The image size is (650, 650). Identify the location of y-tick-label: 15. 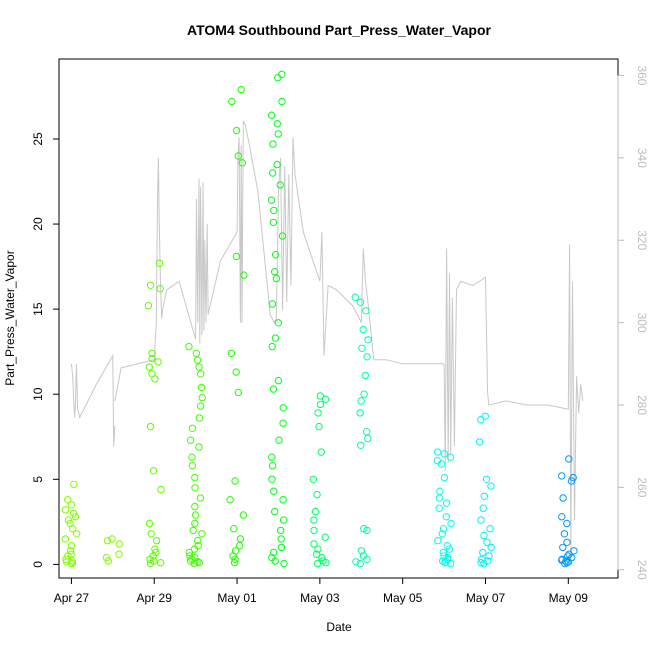
(38, 309).